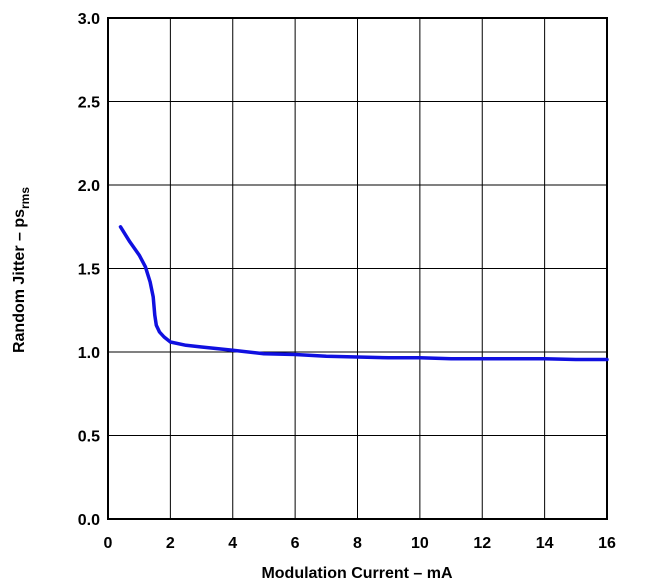  I want to click on y-axis-title: Random Jitter – psrms, so click(21, 270).